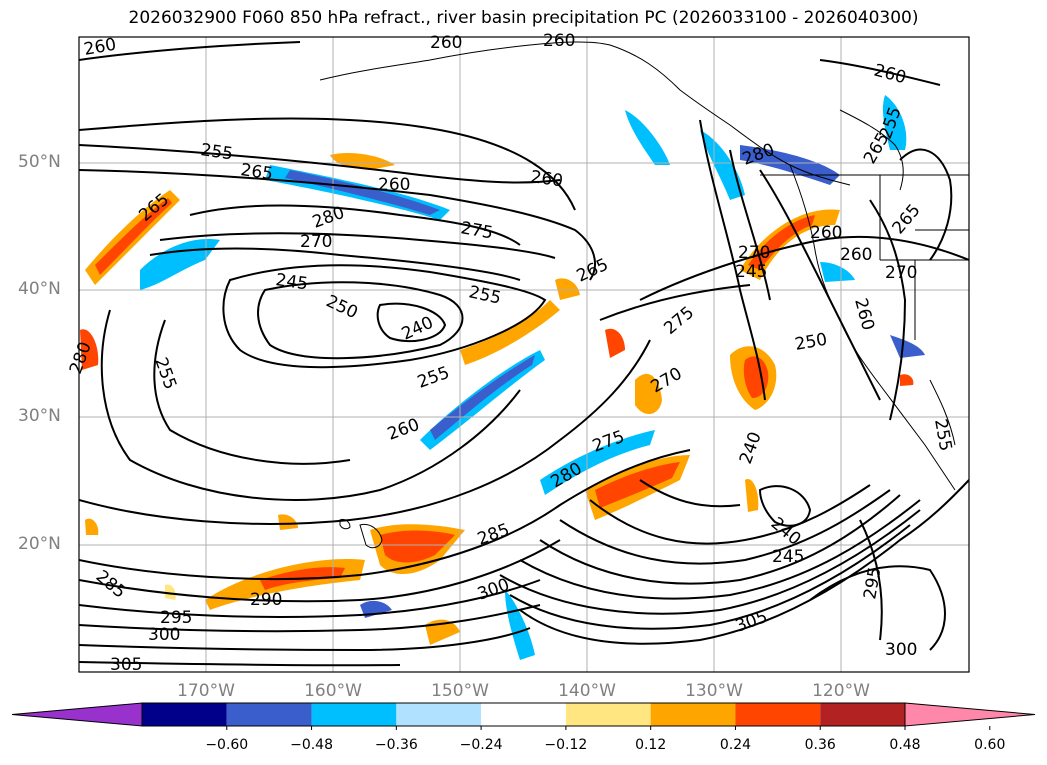 The height and width of the screenshot is (765, 1047). Describe the element at coordinates (990, 745) in the screenshot. I see `colorbar-tick-label: 0.60` at that location.